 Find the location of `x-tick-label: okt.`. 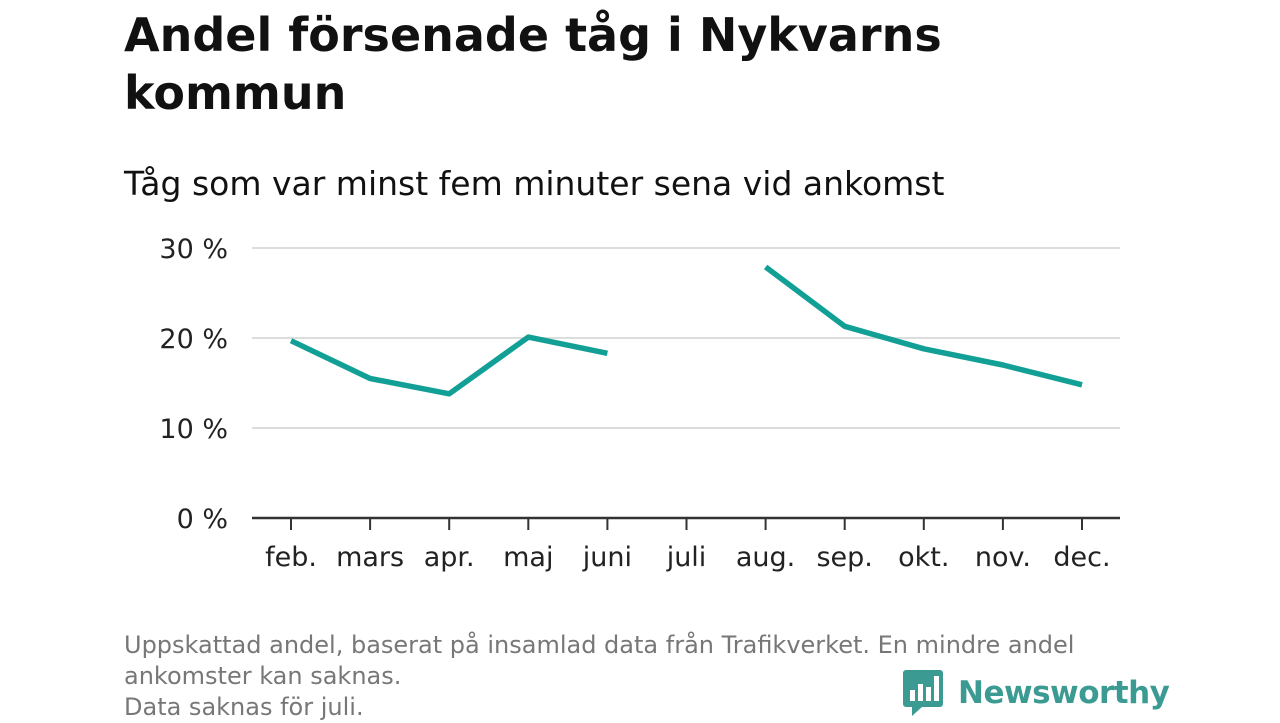

x-tick-label: okt. is located at coordinates (923, 557).